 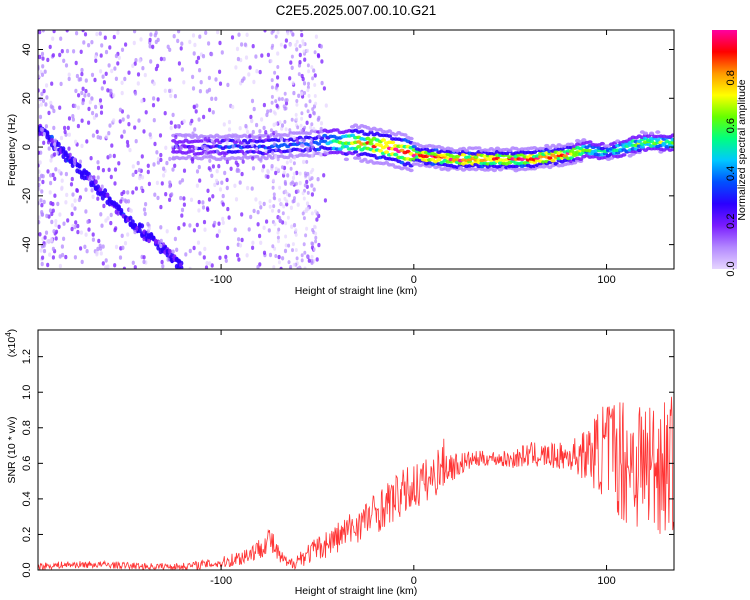 What do you see at coordinates (27, 98) in the screenshot?
I see `y-tick-label: 20` at bounding box center [27, 98].